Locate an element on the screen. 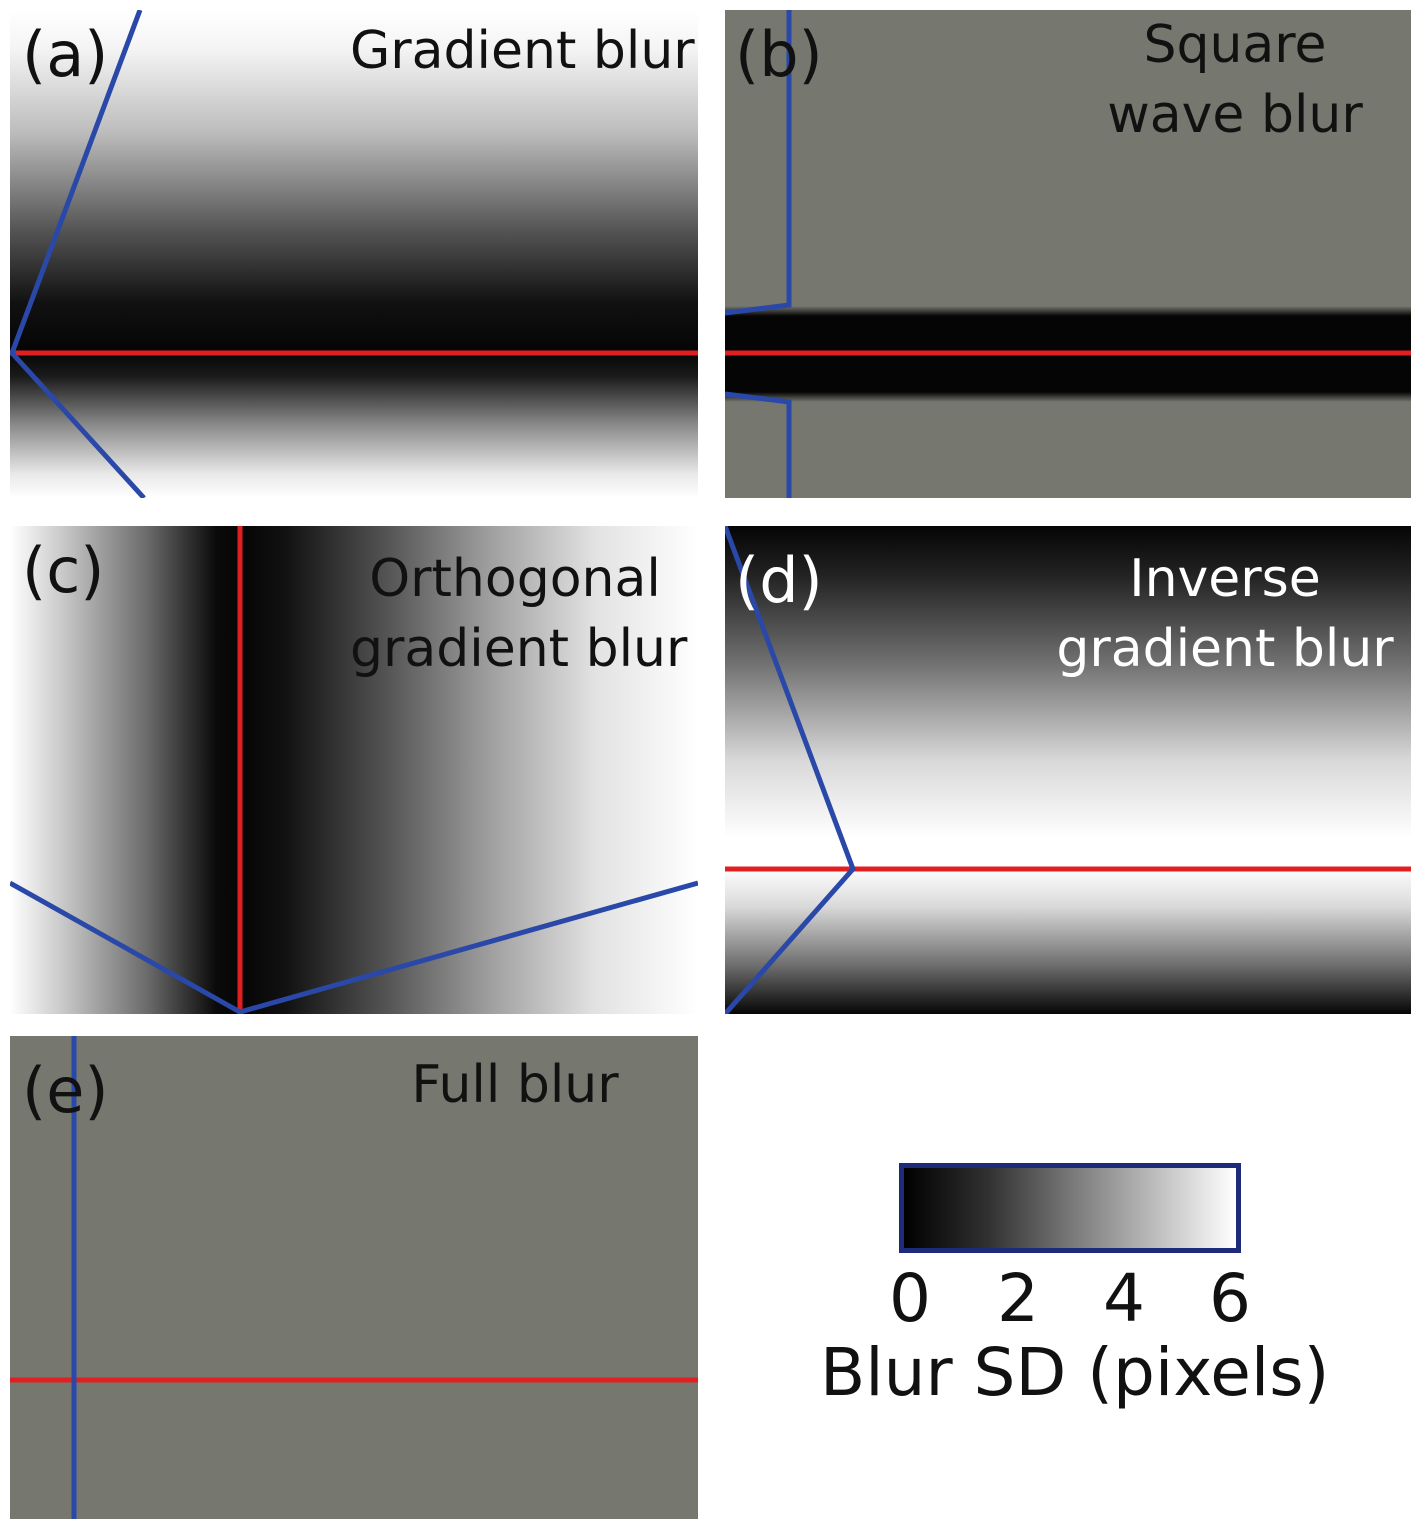  panel-label: (b) is located at coordinates (779, 55).